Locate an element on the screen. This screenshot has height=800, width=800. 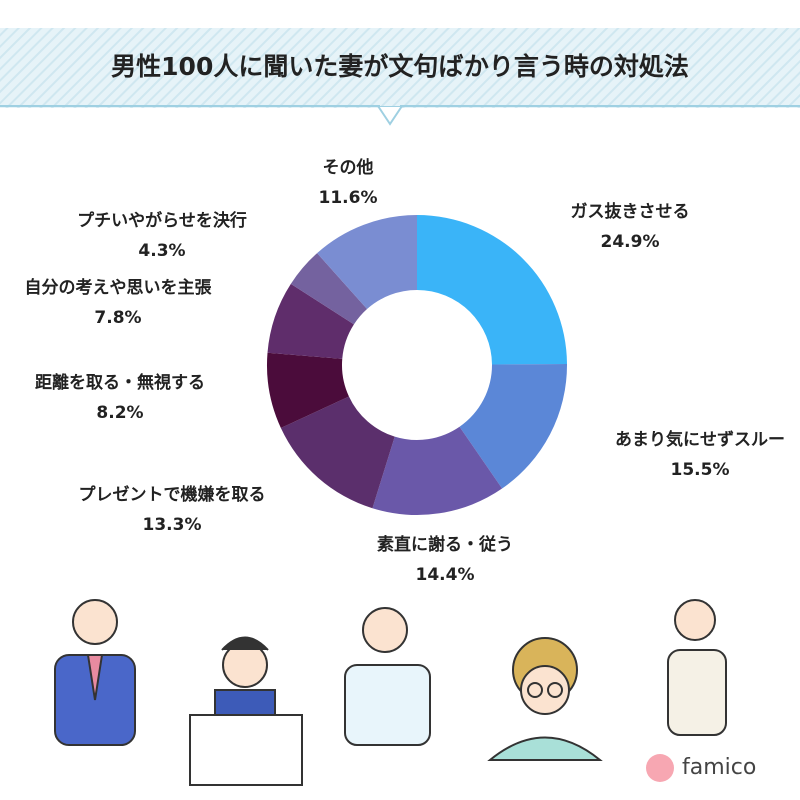
value-label: 4.3% is located at coordinates (161, 251).